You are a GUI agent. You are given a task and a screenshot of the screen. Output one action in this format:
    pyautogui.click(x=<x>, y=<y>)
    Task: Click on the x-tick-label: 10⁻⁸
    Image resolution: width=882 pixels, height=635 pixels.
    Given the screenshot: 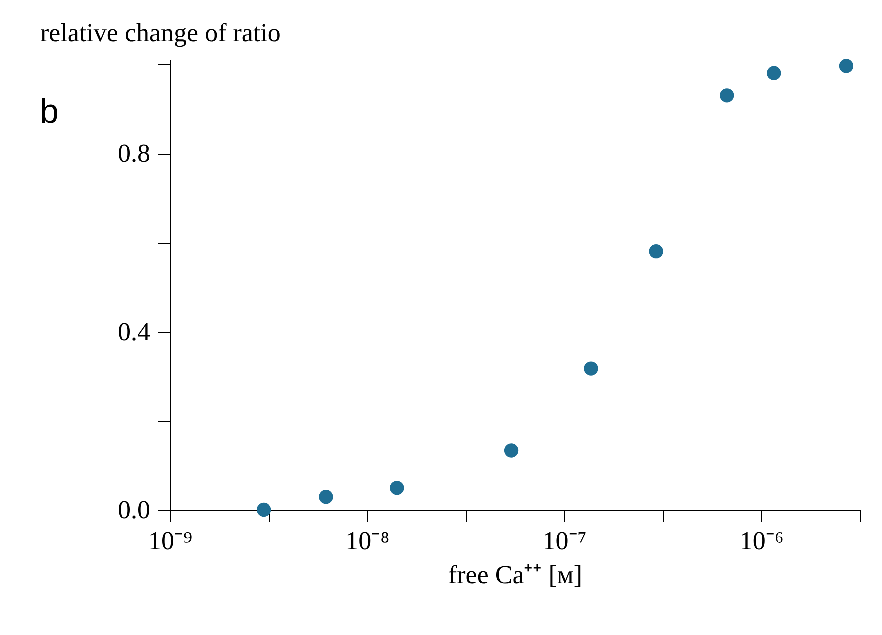 What is the action you would take?
    pyautogui.click(x=368, y=541)
    